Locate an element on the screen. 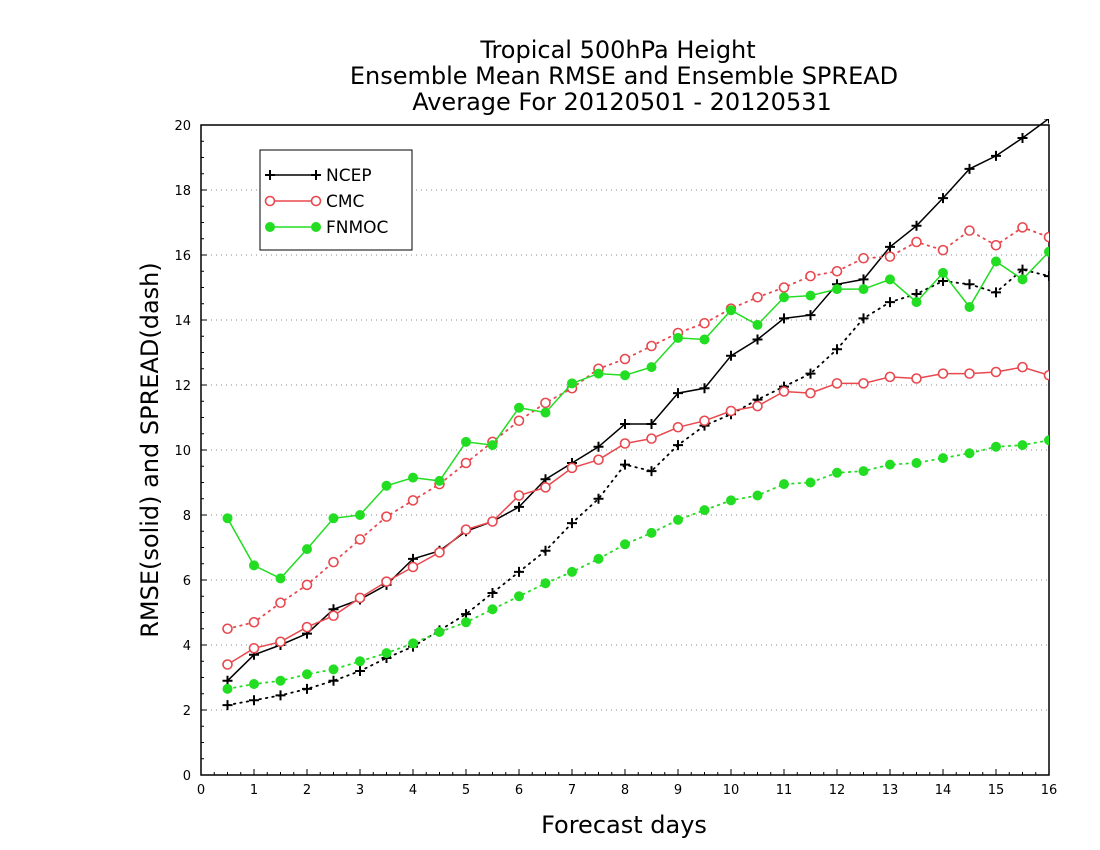 This screenshot has width=1100, height=850. legend-label-ncep: NCEP is located at coordinates (349, 176).